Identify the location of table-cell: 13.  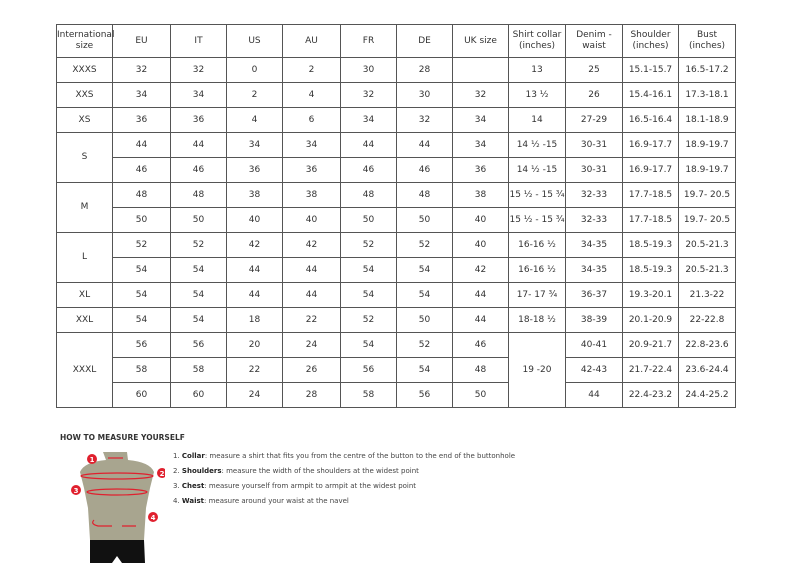
(537, 70).